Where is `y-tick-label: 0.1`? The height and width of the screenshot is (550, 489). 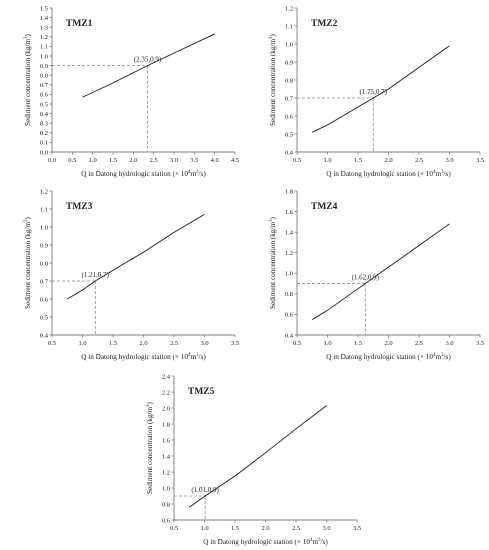 y-tick-label: 0.1 is located at coordinates (44, 143).